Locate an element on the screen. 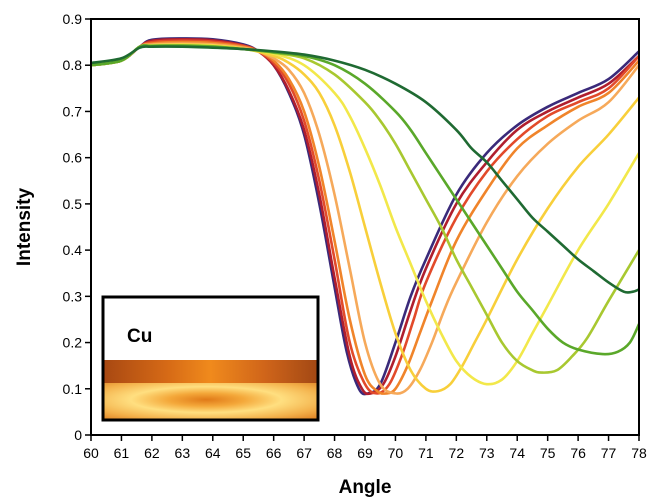 This screenshot has width=651, height=500. x-tick-label: 73 is located at coordinates (487, 453).